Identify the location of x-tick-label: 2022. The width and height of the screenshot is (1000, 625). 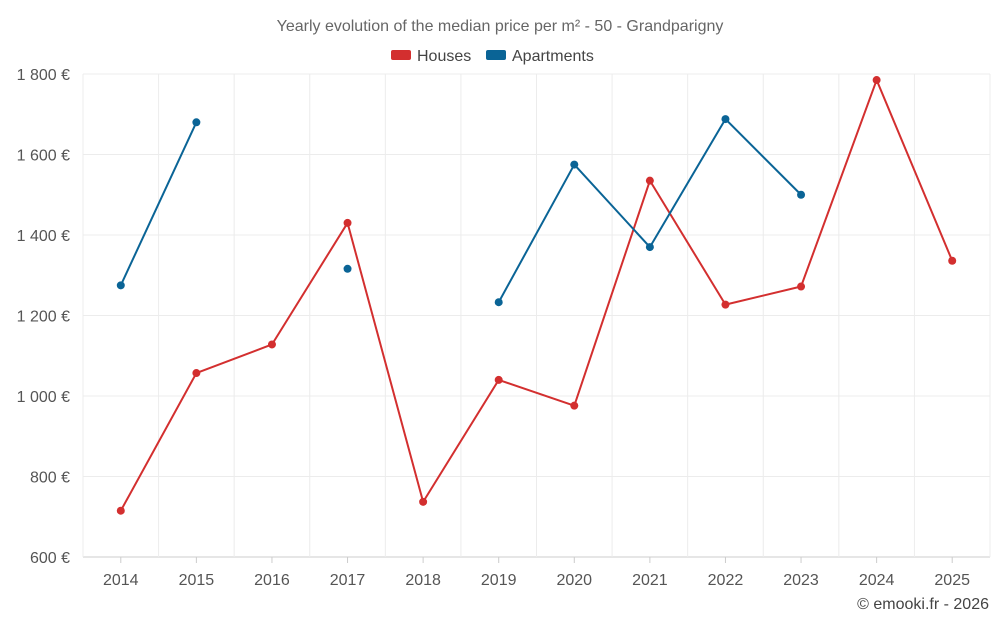
(726, 580).